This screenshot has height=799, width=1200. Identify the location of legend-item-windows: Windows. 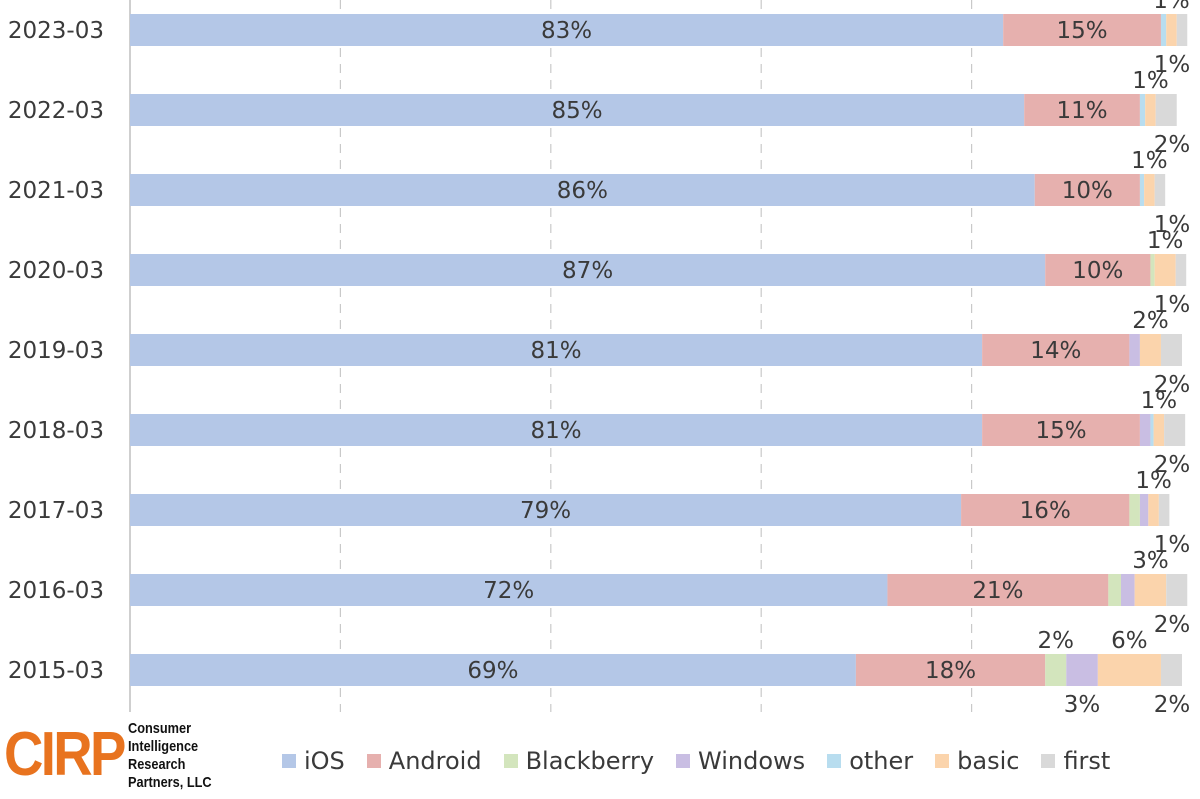
(740, 761).